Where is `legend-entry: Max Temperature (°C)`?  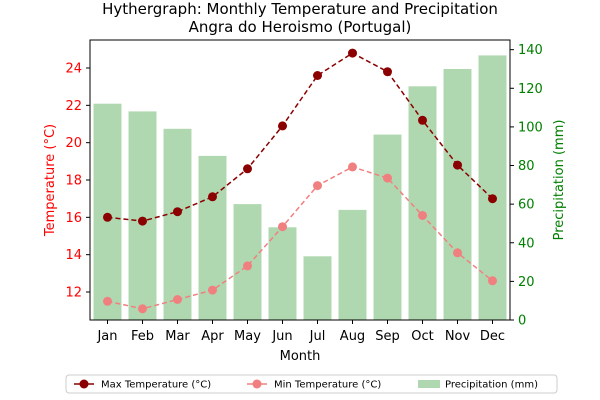 legend-entry: Max Temperature (°C) is located at coordinates (142, 385).